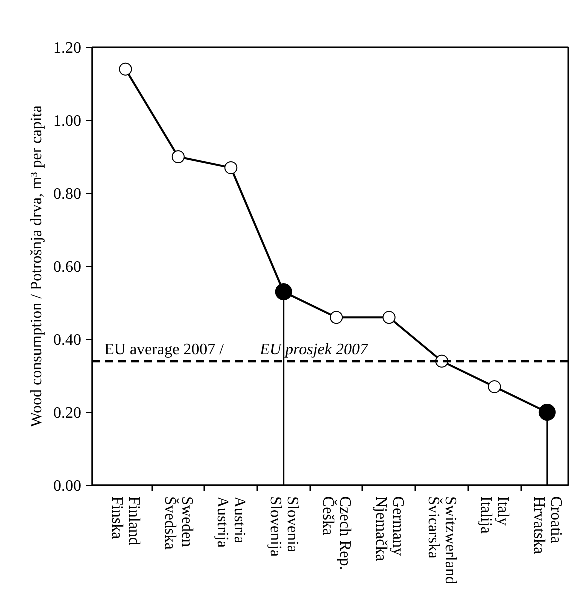 The height and width of the screenshot is (612, 572). What do you see at coordinates (68, 486) in the screenshot?
I see `y-tick-label: 0.00` at bounding box center [68, 486].